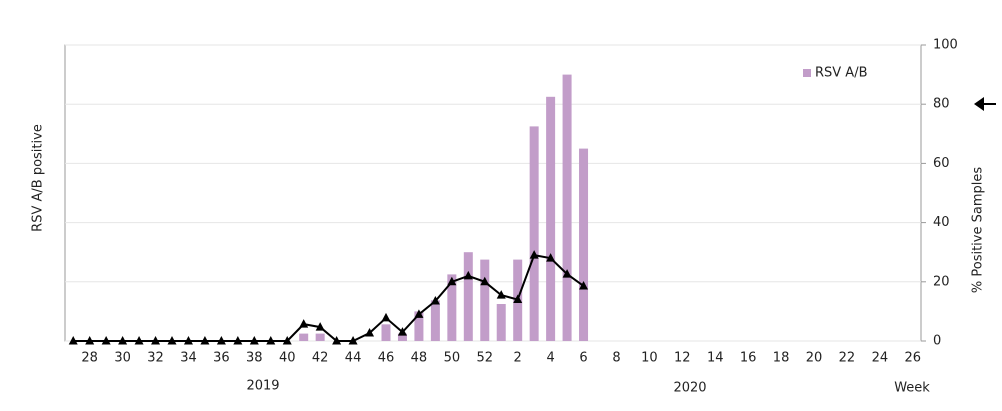 Image resolution: width=1002 pixels, height=411 pixels. What do you see at coordinates (682, 358) in the screenshot?
I see `x-tick-label: 12` at bounding box center [682, 358].